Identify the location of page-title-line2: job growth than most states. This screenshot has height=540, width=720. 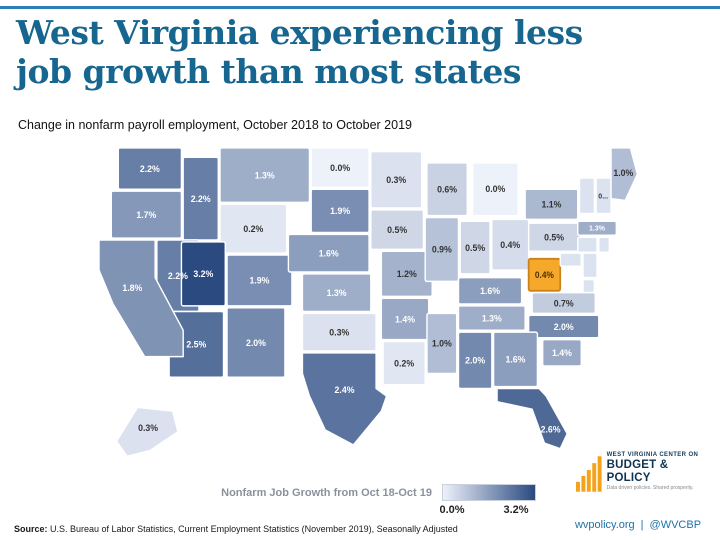
(268, 71).